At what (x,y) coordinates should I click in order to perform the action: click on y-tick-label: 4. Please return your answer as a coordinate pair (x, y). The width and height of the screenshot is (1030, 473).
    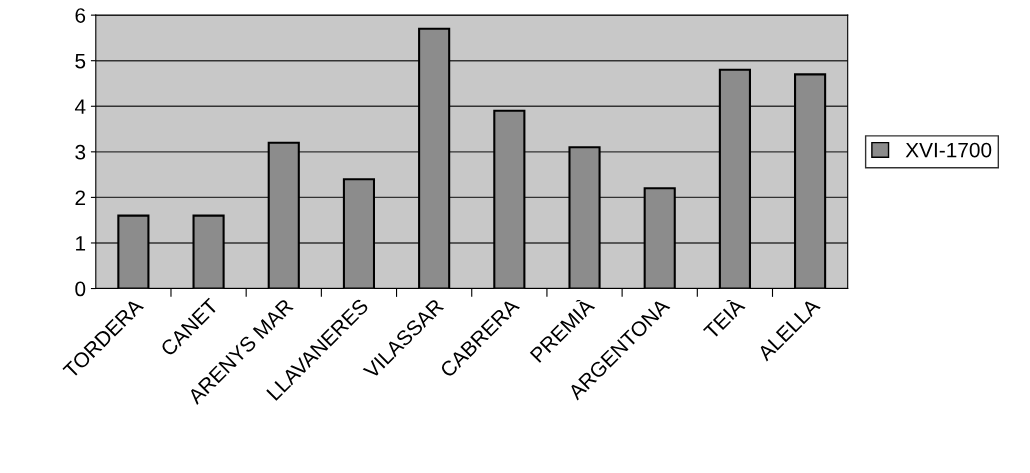
    Looking at the image, I should click on (80, 106).